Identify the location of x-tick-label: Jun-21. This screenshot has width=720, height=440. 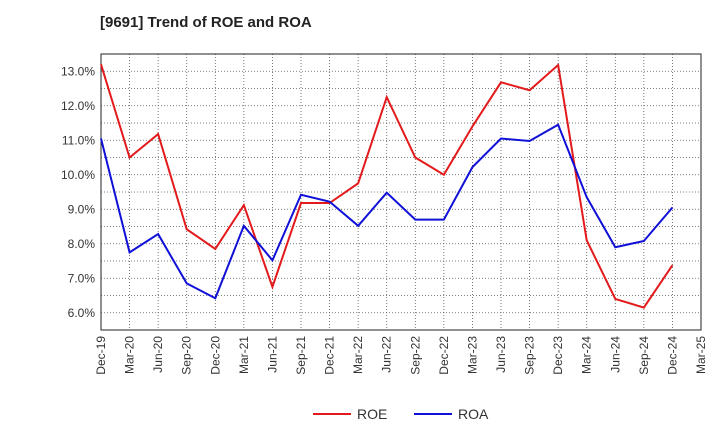
(272, 354).